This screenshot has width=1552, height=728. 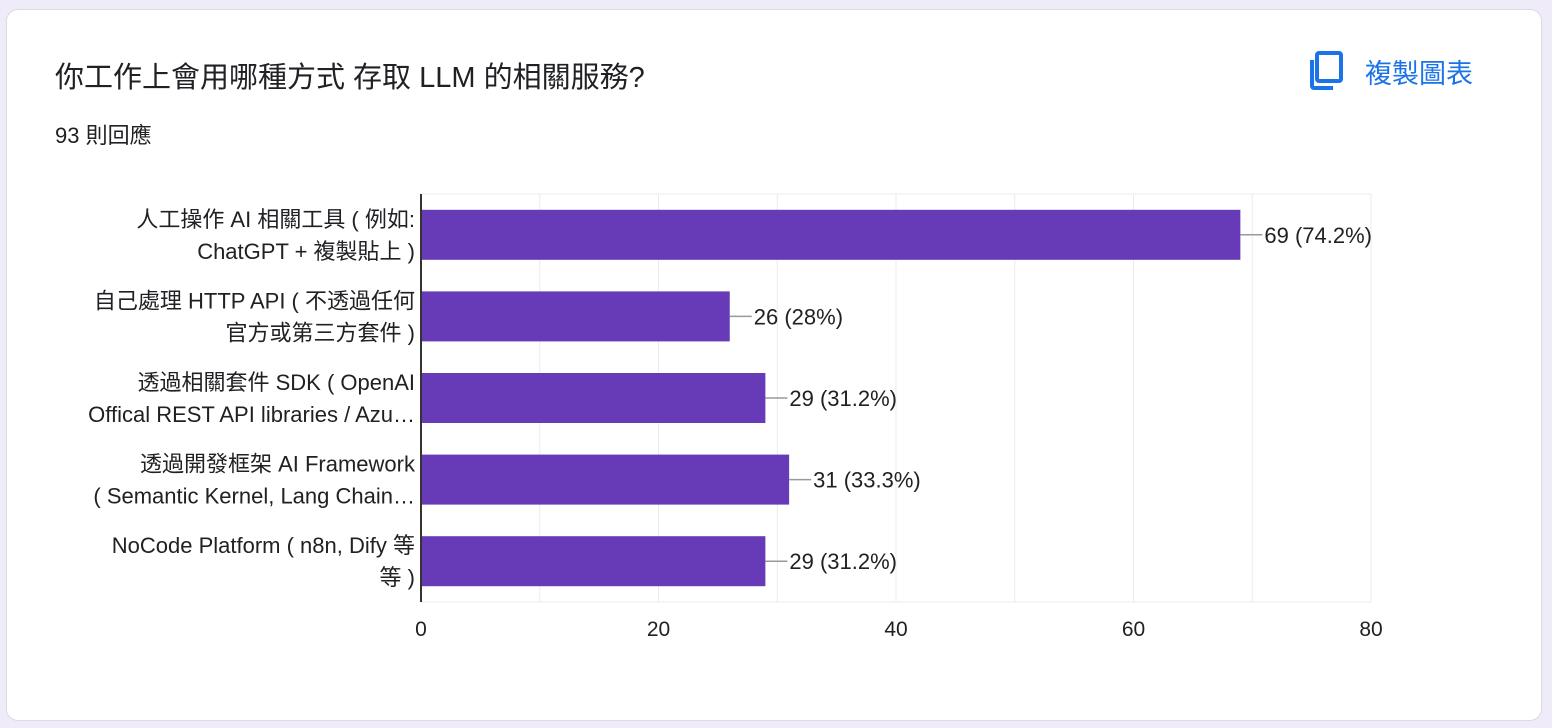 I want to click on category-label: 透過相關套件 SDK ( OpenAI, so click(x=276, y=382).